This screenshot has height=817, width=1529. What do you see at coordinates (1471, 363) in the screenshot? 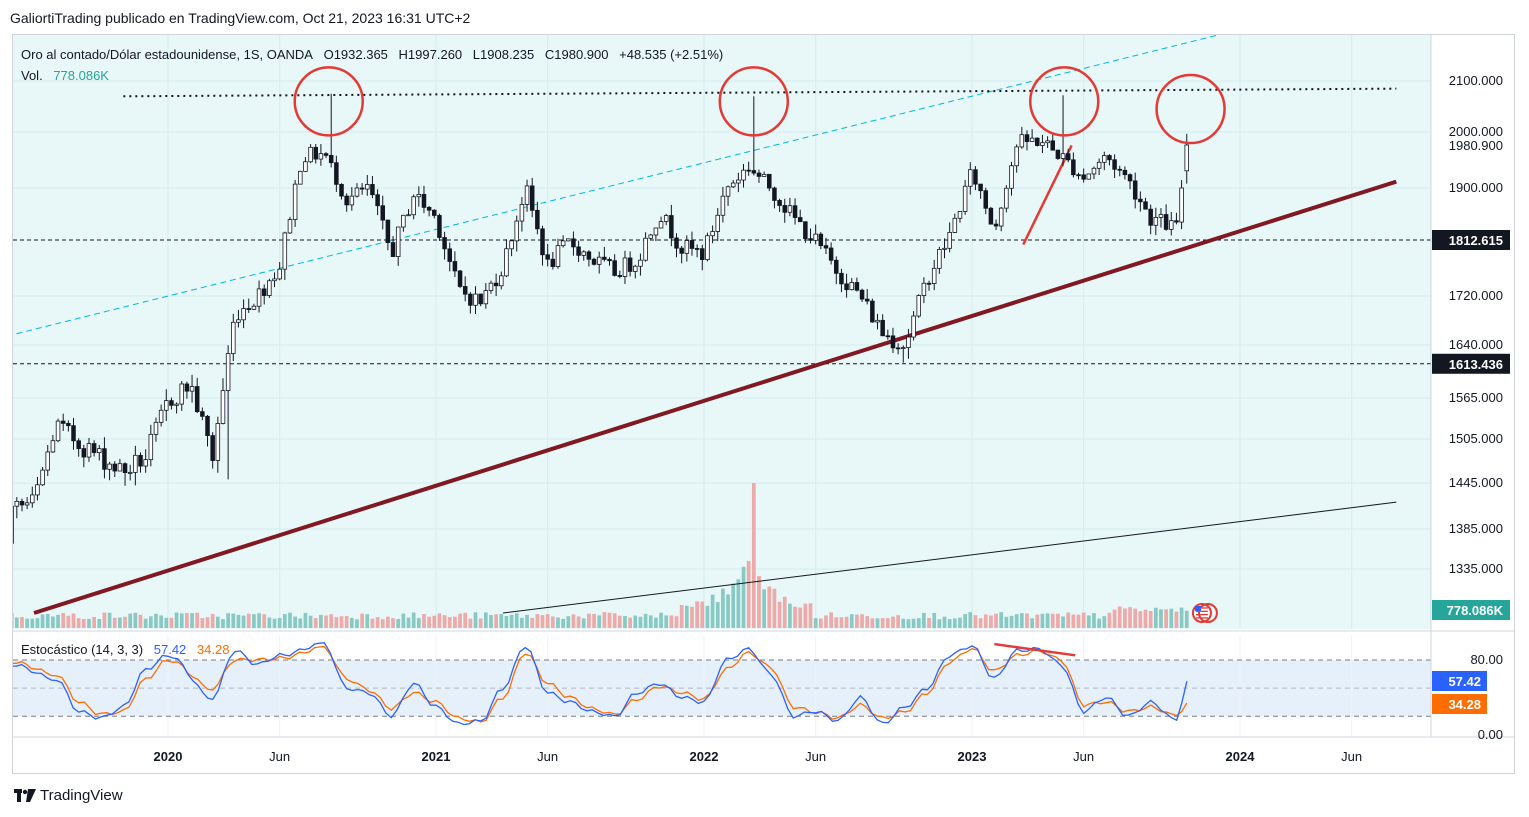
I see `price-label: 1613.436` at bounding box center [1471, 363].